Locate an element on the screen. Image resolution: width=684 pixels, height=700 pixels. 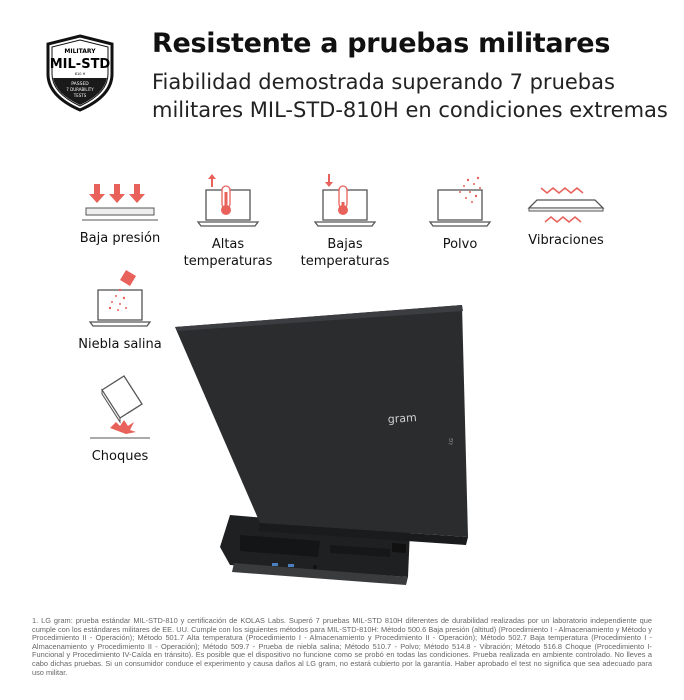
low-temperature-icon is located at coordinates (345, 200).